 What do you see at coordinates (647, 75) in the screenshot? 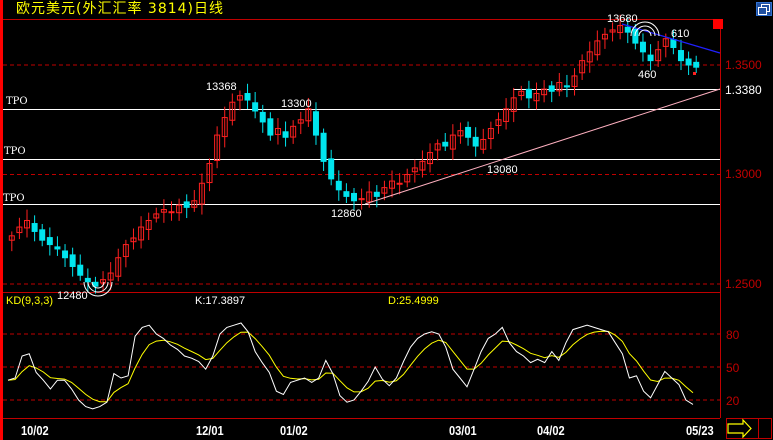
I see `annotation-460: 460` at bounding box center [647, 75].